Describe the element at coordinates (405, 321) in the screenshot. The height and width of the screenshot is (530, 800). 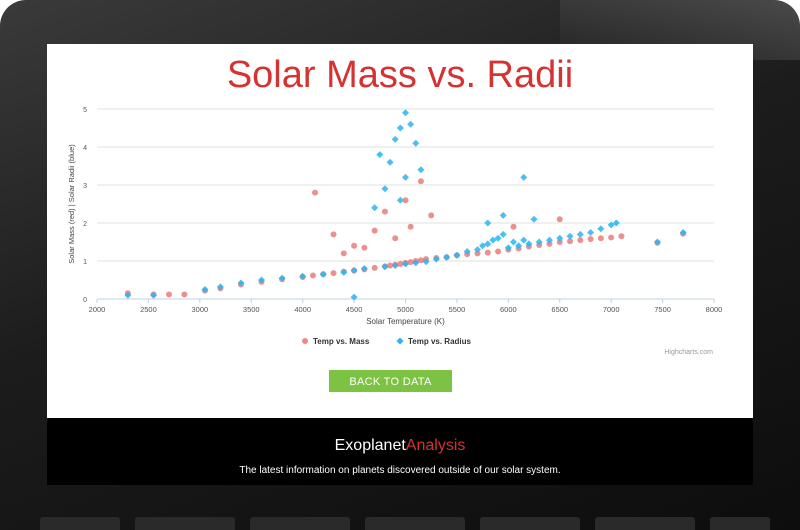
I see `x-axis-label: Solar Temperature (K)` at that location.